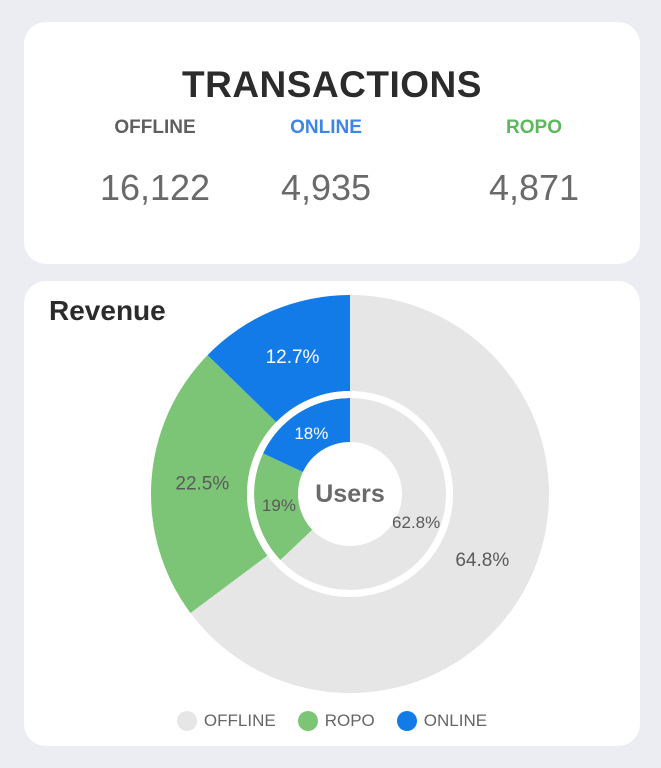  What do you see at coordinates (107, 310) in the screenshot?
I see `revenue-title: Revenue` at bounding box center [107, 310].